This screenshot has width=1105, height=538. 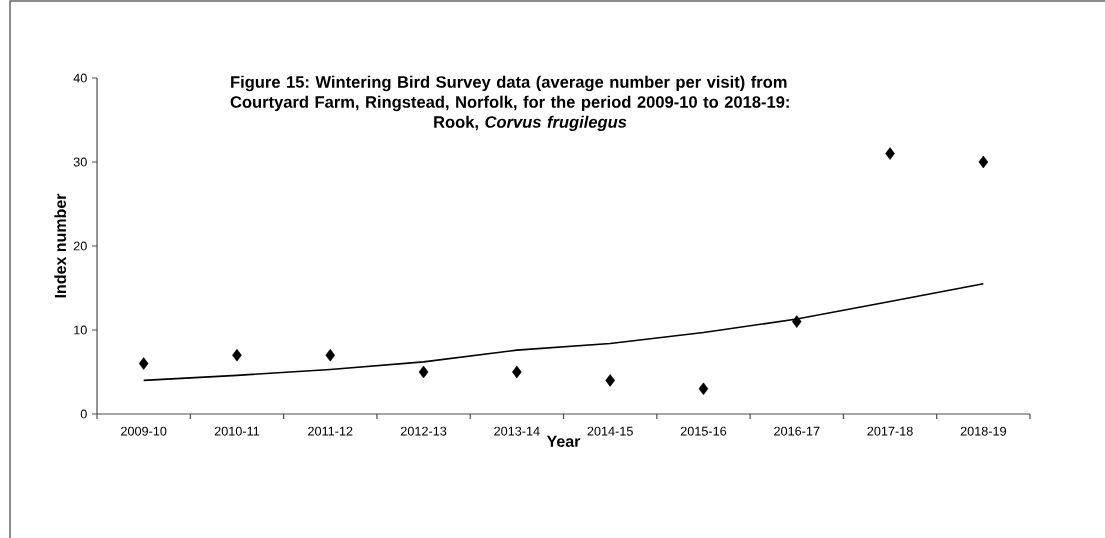 I want to click on x-tick-label: 2012-13, so click(x=423, y=431).